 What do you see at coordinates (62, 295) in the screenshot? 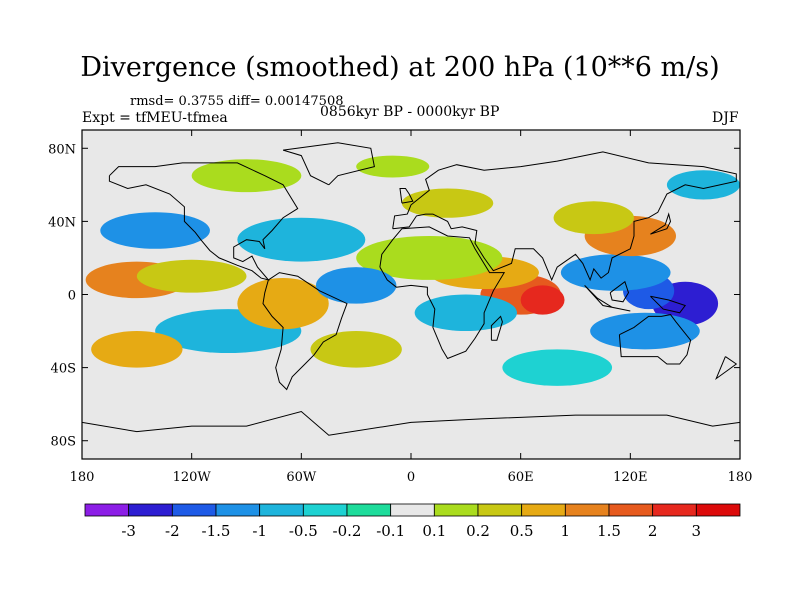
I see `y-axis-labels: 80N 40N 0 40S 80S` at bounding box center [62, 295].